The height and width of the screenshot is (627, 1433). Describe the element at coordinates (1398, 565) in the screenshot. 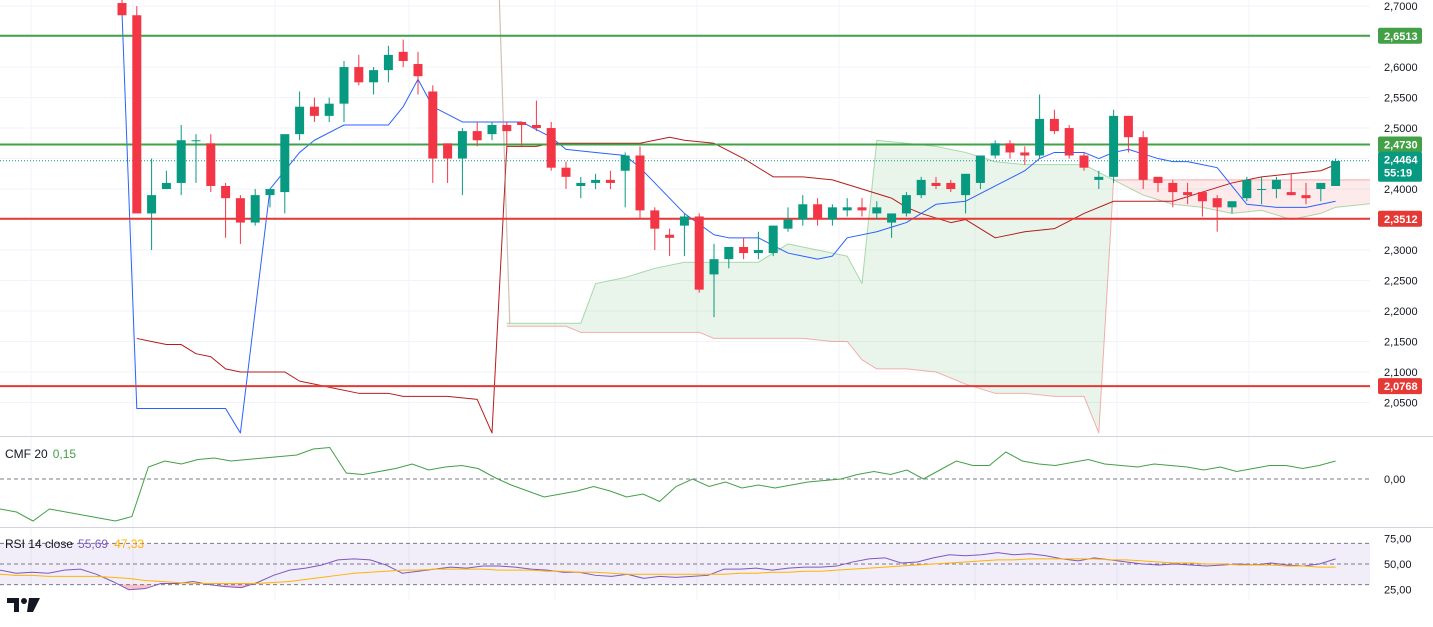

I see `rsi-tick-label: 50,00` at that location.